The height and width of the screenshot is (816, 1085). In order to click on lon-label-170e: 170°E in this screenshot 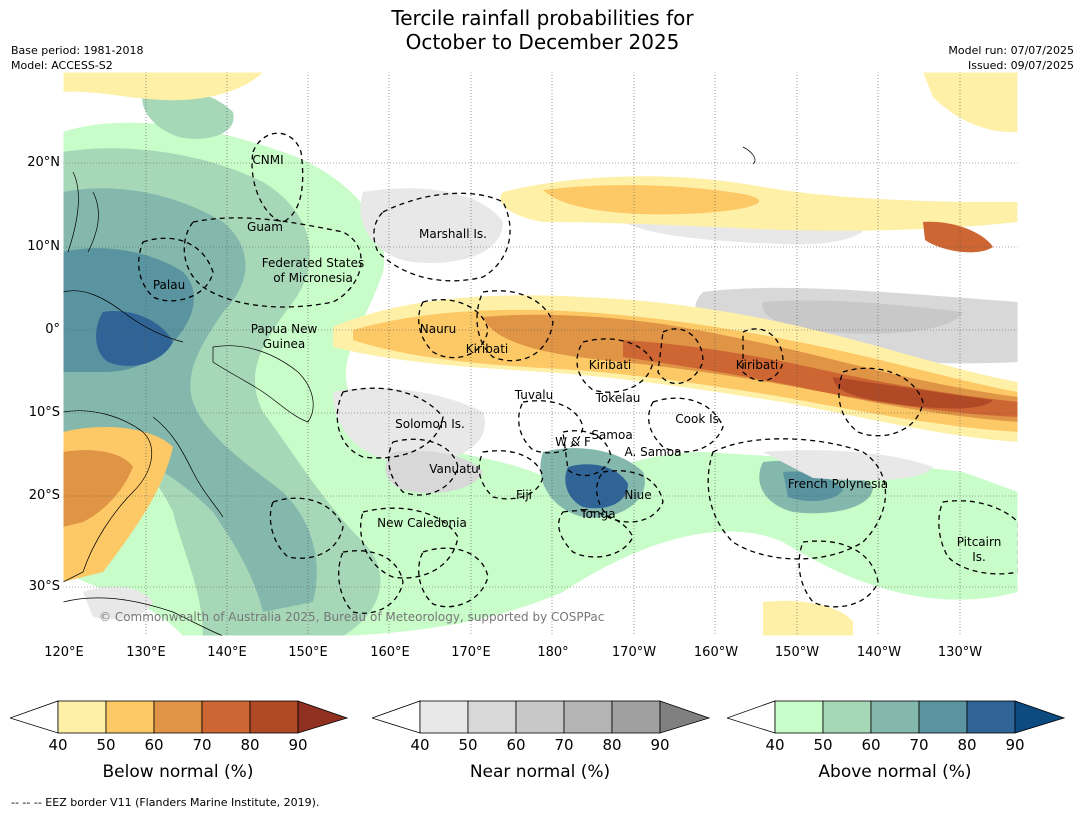, I will do `click(471, 652)`.